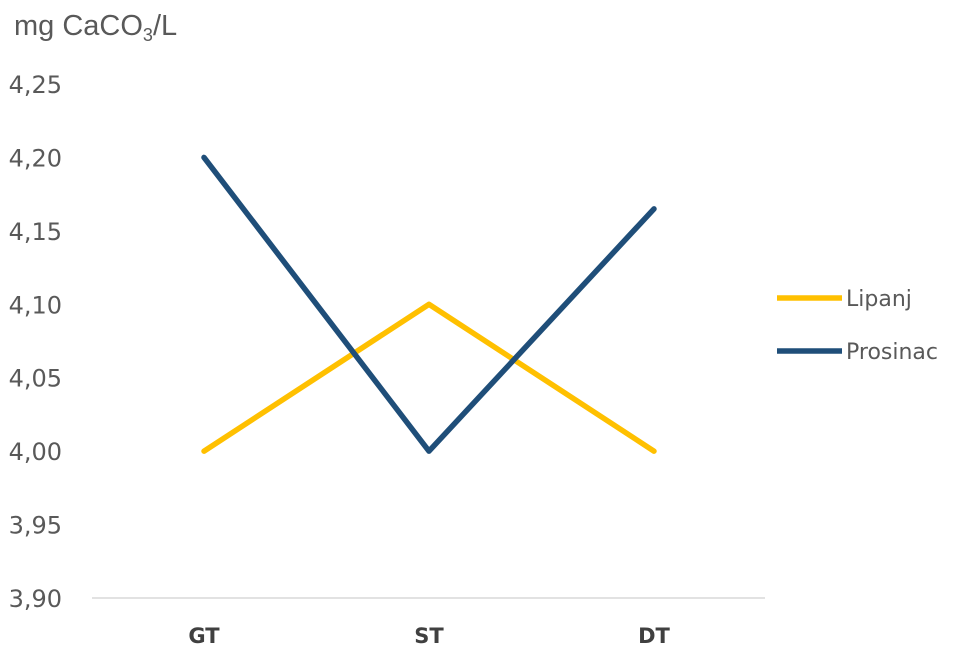 Image resolution: width=956 pixels, height=650 pixels. I want to click on legend-label: Prosinac, so click(892, 352).